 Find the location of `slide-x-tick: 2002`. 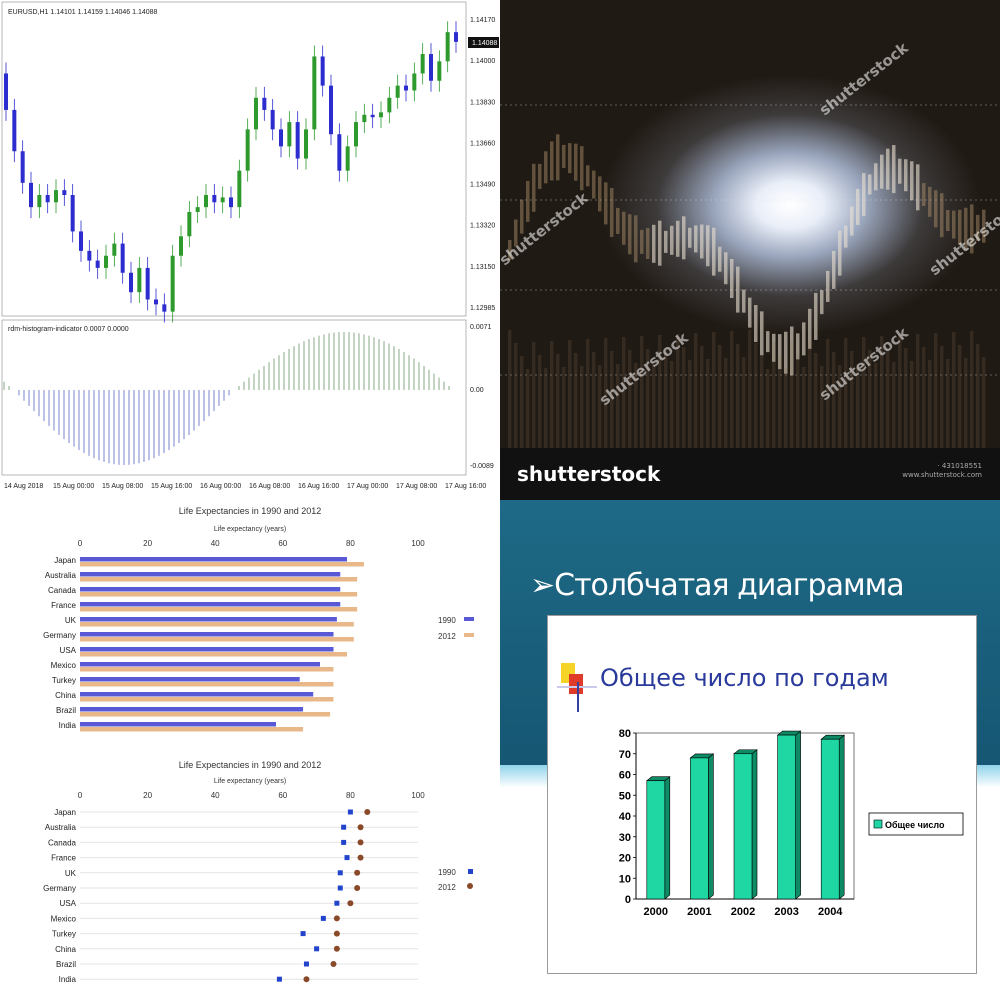

slide-x-tick: 2002 is located at coordinates (743, 912).